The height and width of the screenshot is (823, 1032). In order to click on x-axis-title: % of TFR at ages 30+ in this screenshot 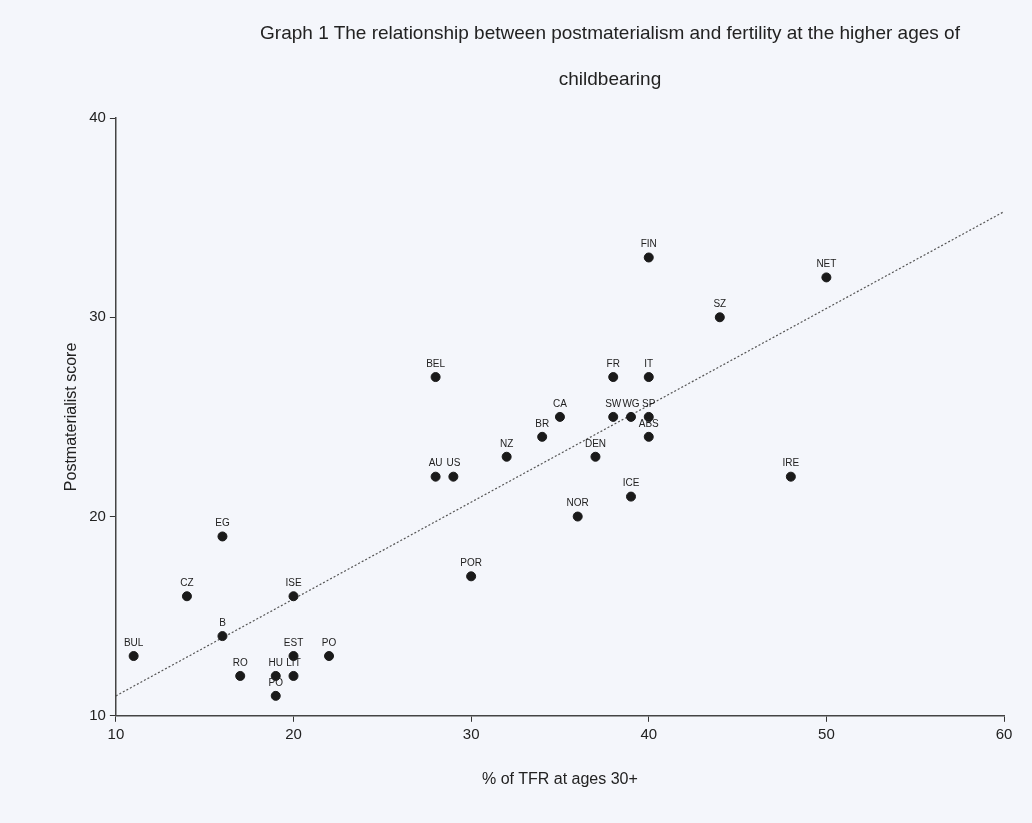, I will do `click(560, 778)`.